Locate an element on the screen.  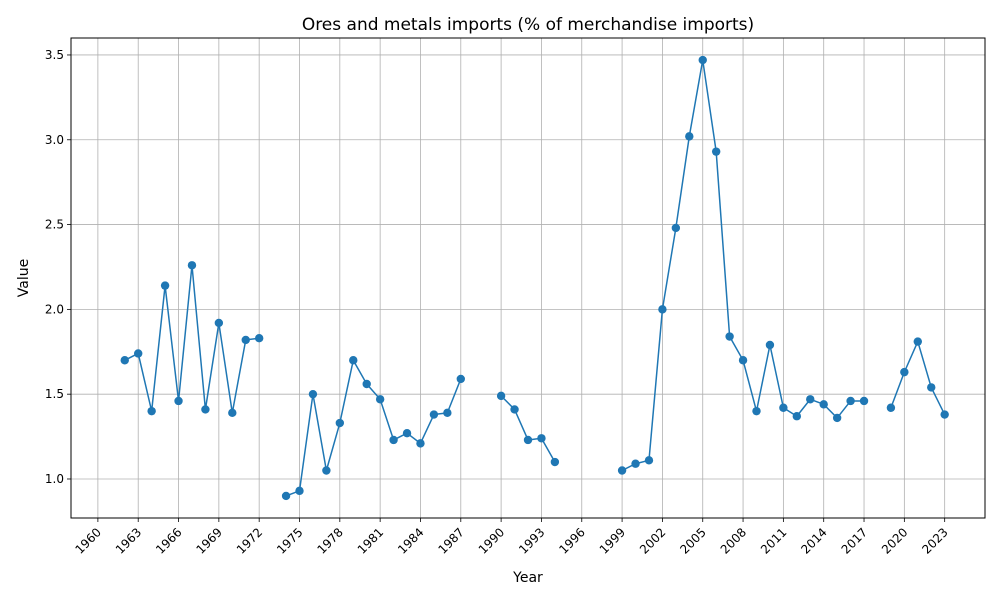
y-tick-label: 3.5 is located at coordinates (54, 55).